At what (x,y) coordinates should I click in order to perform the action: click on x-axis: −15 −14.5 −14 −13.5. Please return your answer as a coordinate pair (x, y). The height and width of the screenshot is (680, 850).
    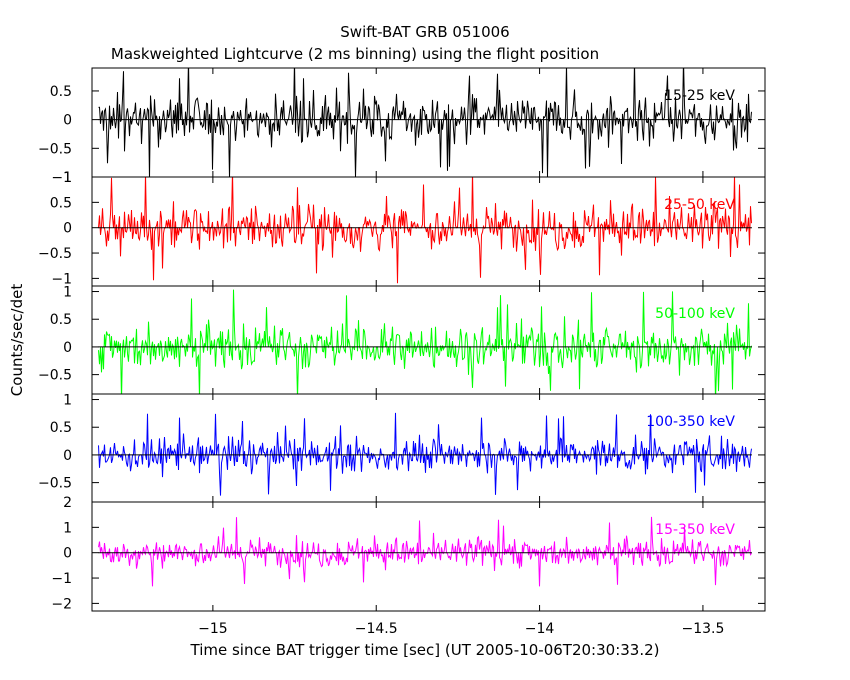
    Looking at the image, I should click on (461, 629).